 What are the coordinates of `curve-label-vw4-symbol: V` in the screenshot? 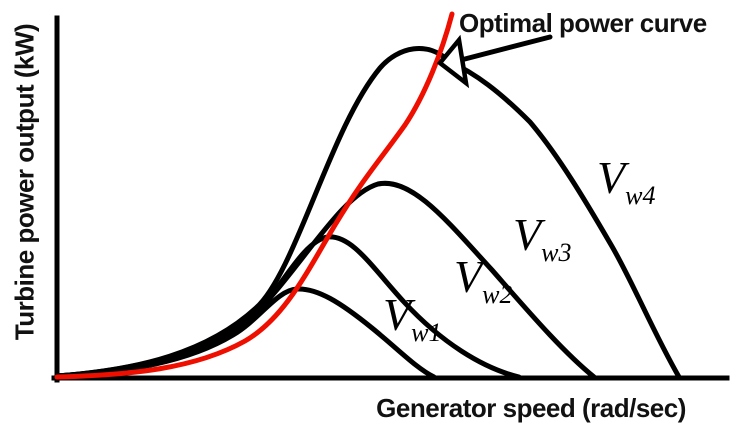 It's located at (611, 177).